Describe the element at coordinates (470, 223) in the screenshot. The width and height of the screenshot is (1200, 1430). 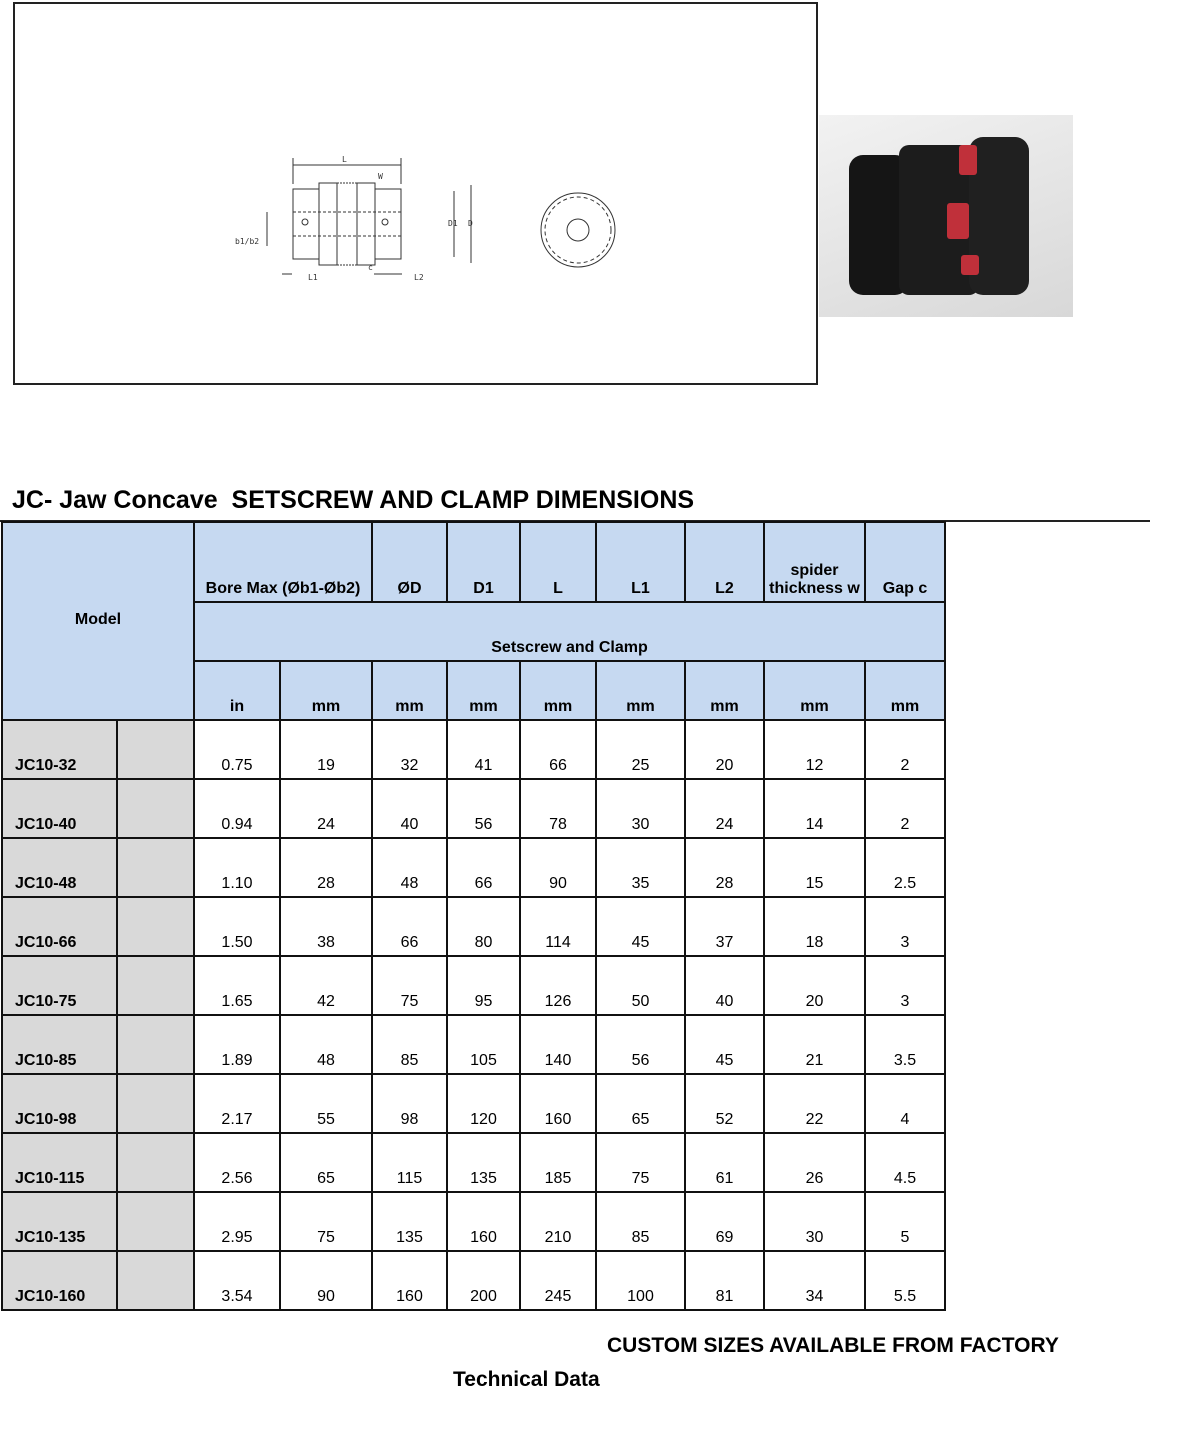
I see `label-D: D` at that location.